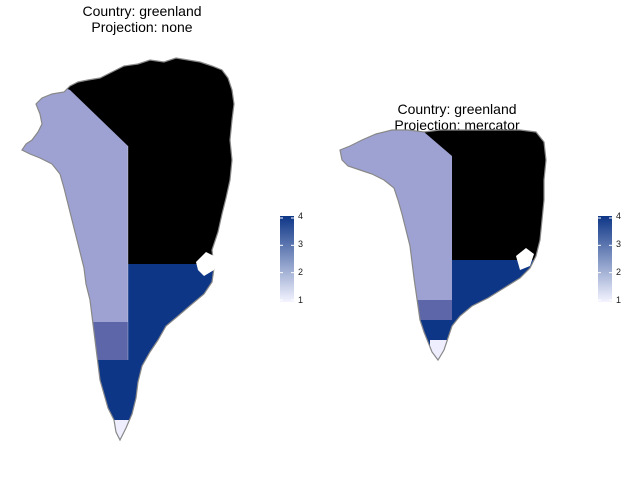 Image resolution: width=640 pixels, height=480 pixels. What do you see at coordinates (301, 244) in the screenshot?
I see `legend-1-tick-3: 3` at bounding box center [301, 244].